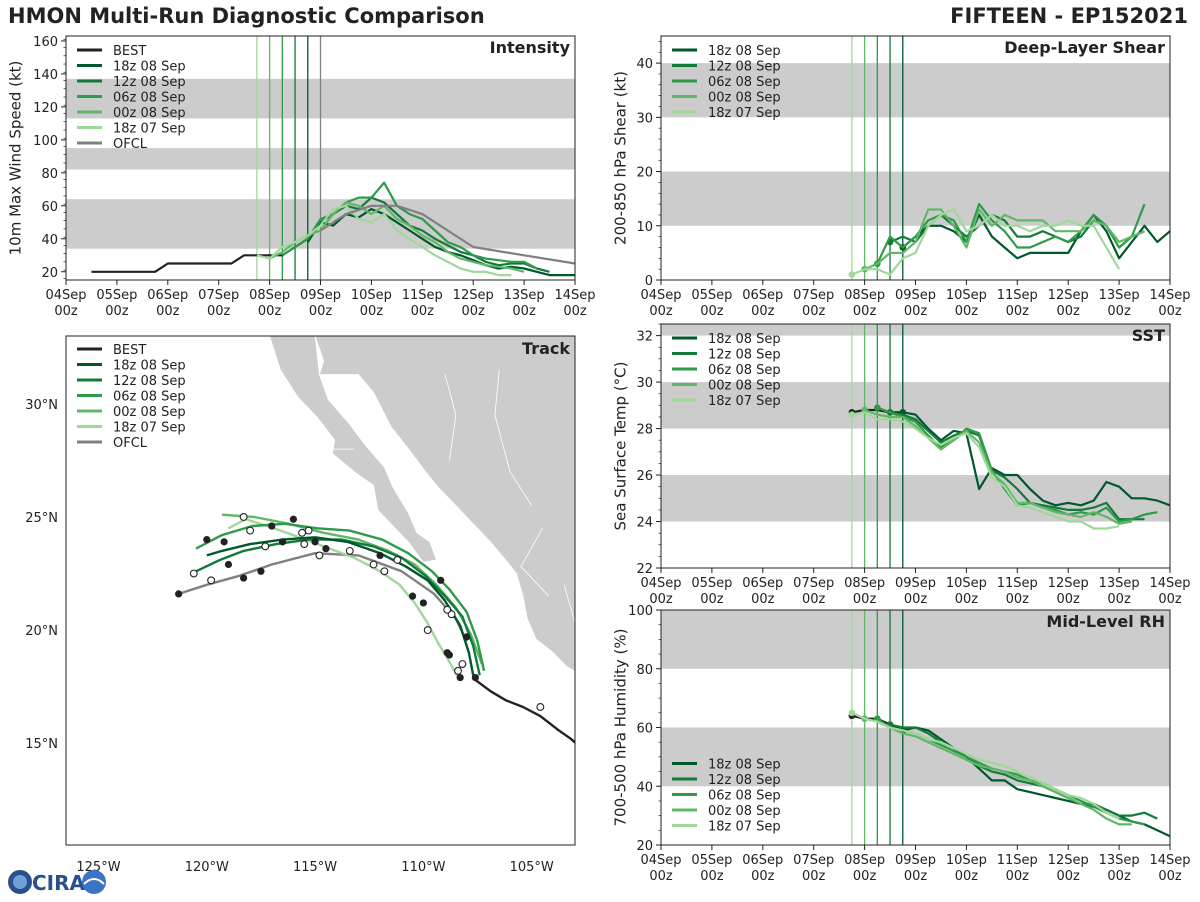  Describe the element at coordinates (532, 867) in the screenshot. I see `lon-tick-label: 105°W` at that location.